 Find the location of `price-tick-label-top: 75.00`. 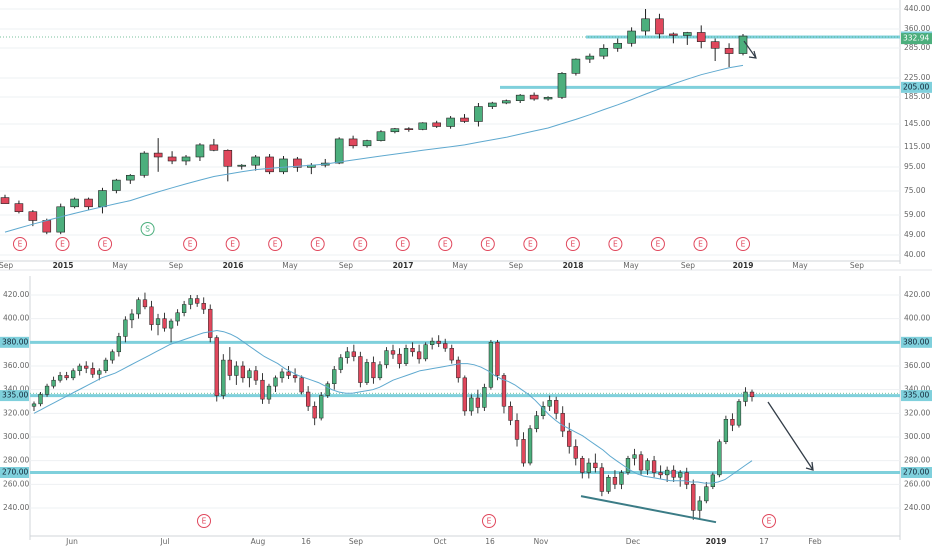

price-tick-label-top: 75.00 is located at coordinates (915, 190).